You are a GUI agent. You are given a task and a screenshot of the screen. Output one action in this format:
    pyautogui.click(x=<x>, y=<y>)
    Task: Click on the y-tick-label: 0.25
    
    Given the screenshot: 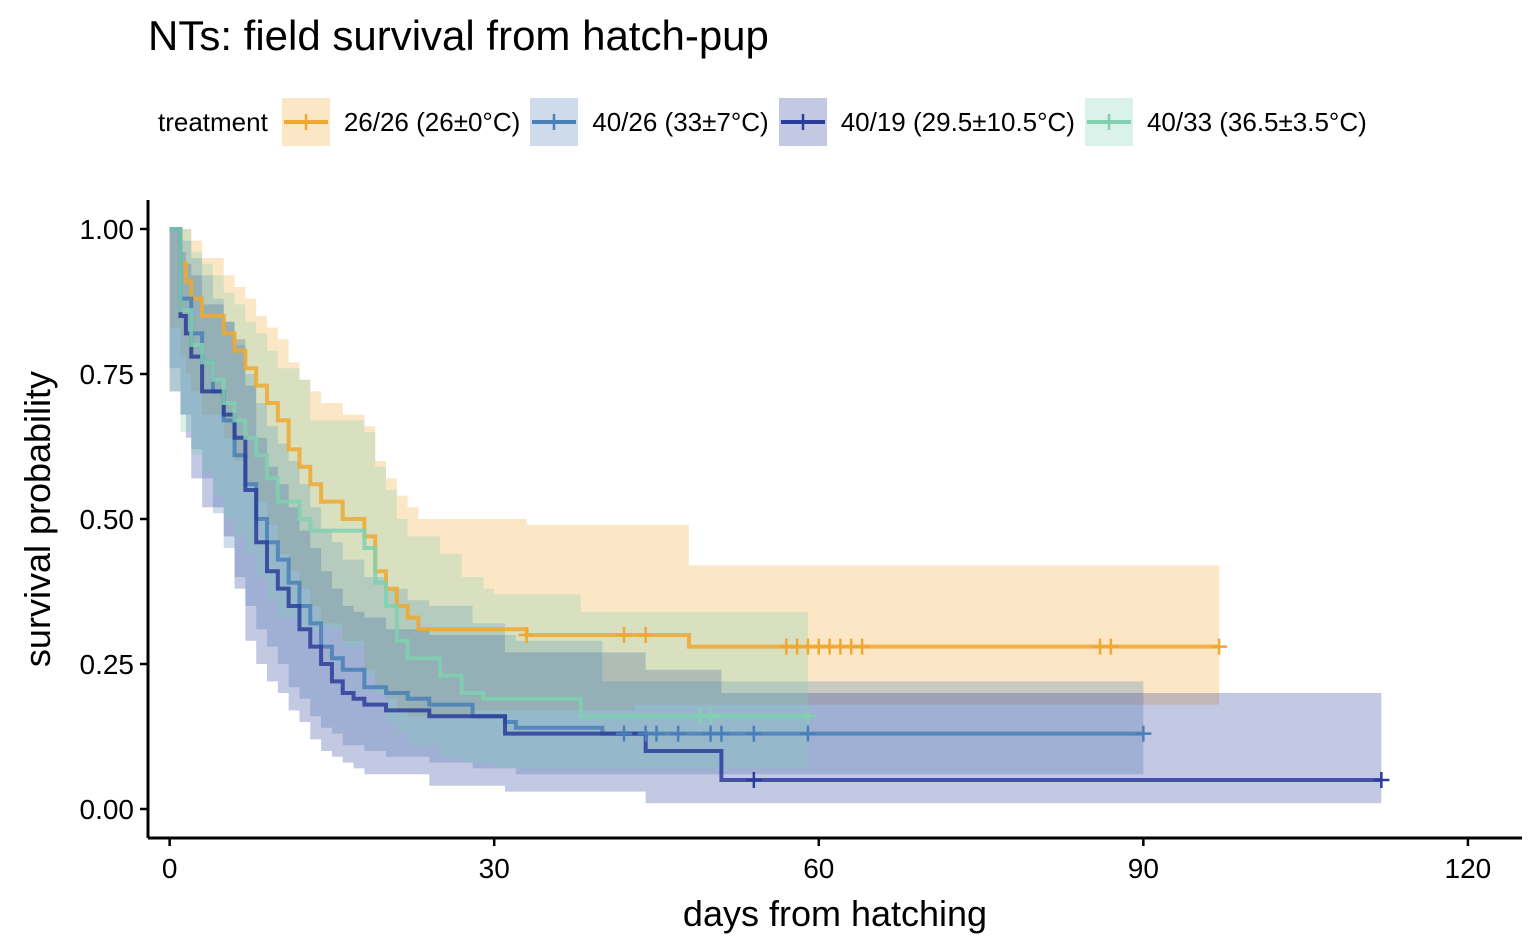 What is the action you would take?
    pyautogui.click(x=107, y=664)
    